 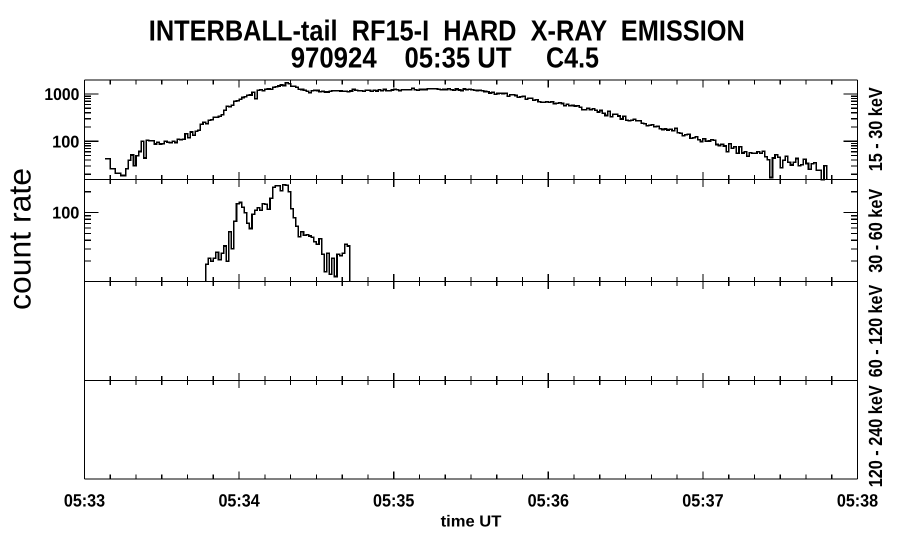 What do you see at coordinates (20, 239) in the screenshot?
I see `svg-text: count rate` at bounding box center [20, 239].